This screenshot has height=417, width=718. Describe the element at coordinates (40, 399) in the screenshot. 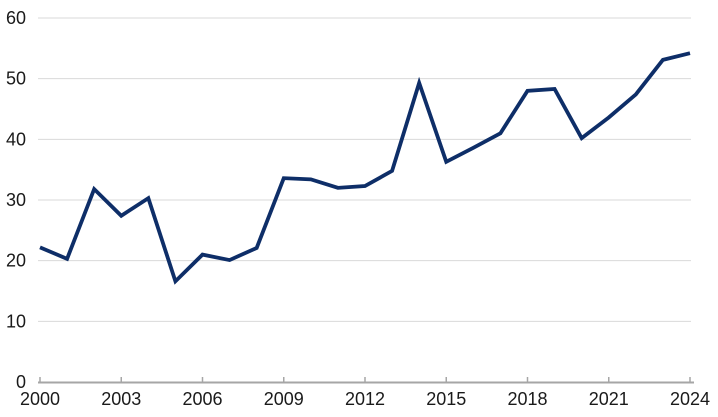

I see `x-axis-label: 2000` at that location.